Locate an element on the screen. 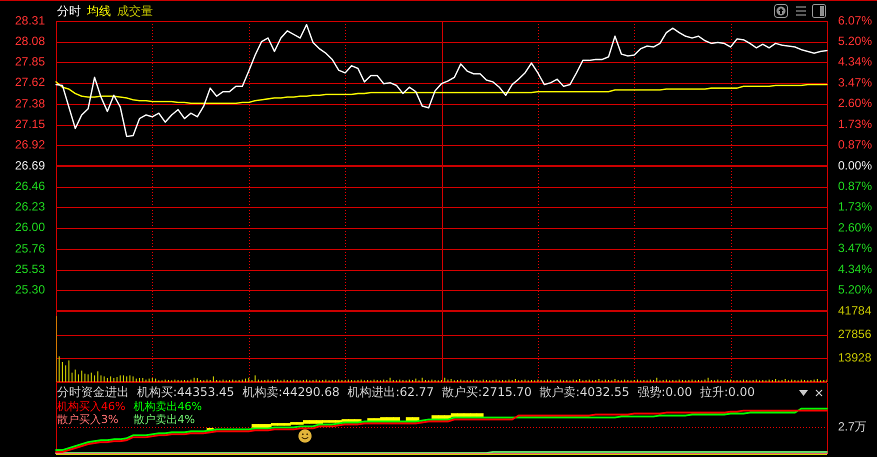  annotation: 强势:0.00 is located at coordinates (664, 392).